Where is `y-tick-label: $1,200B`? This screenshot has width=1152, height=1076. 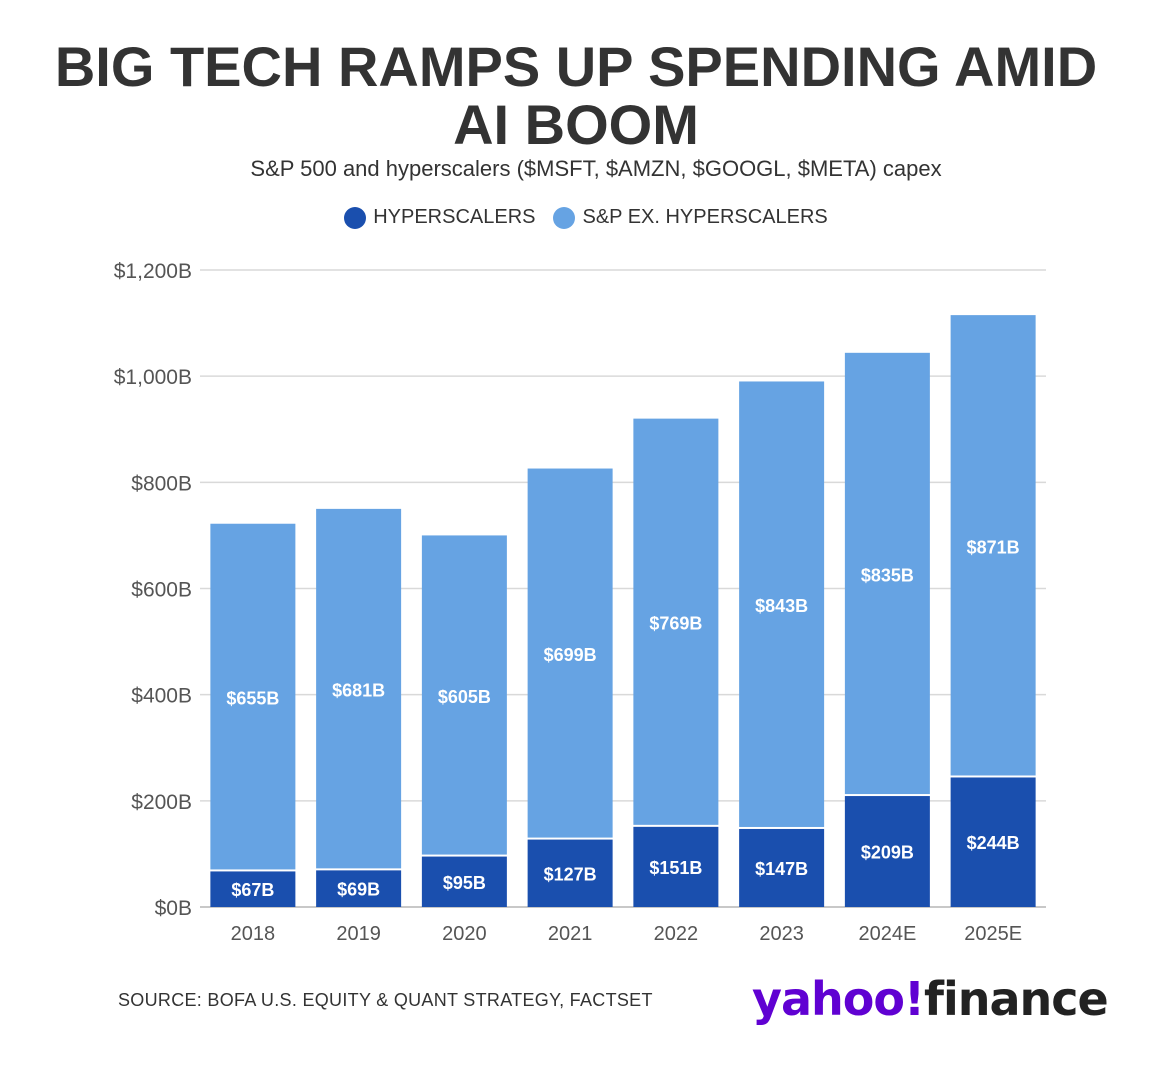
y-tick-label: $1,200B is located at coordinates (153, 271).